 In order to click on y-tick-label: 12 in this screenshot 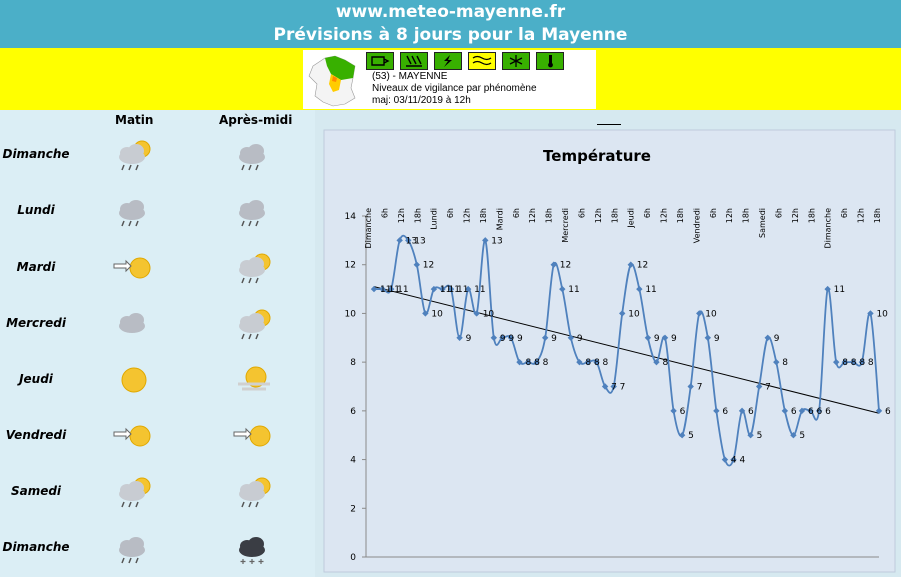, I will do `click(350, 266)`.